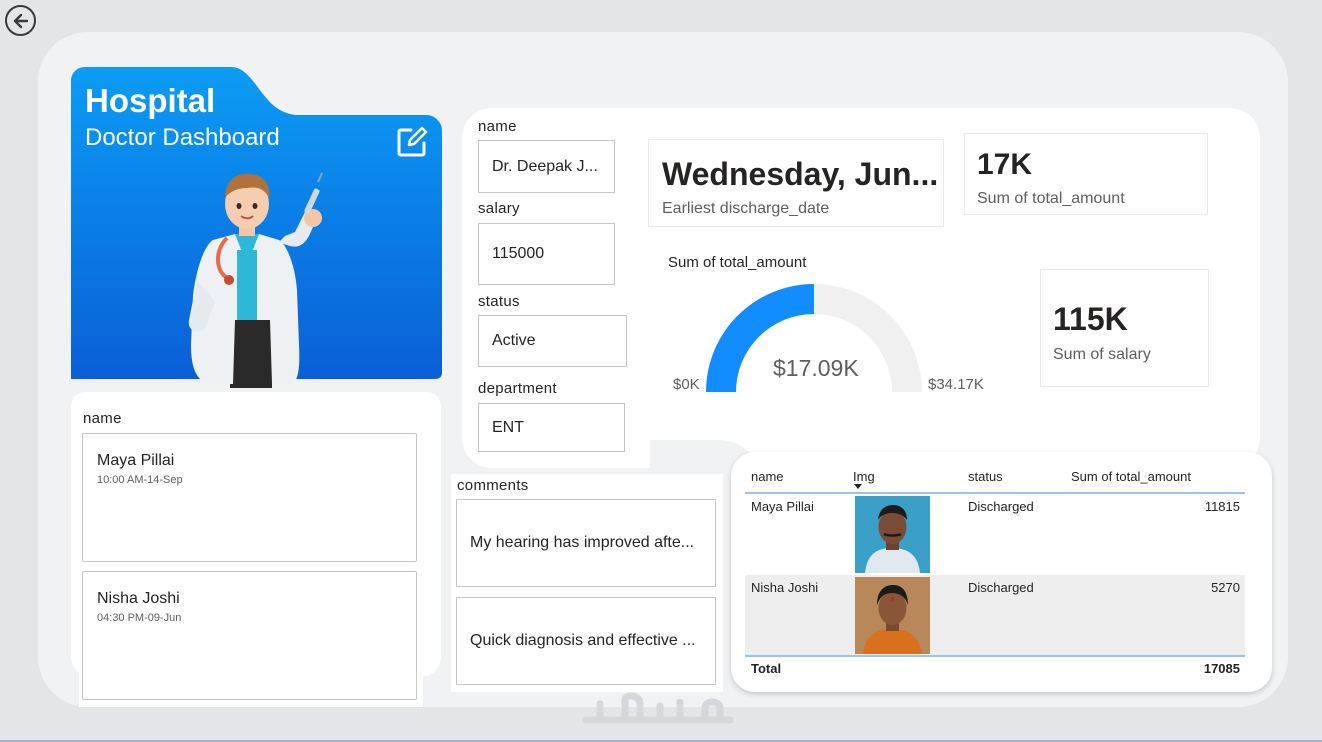  What do you see at coordinates (136, 460) in the screenshot?
I see `patient-name: Maya Pillai` at bounding box center [136, 460].